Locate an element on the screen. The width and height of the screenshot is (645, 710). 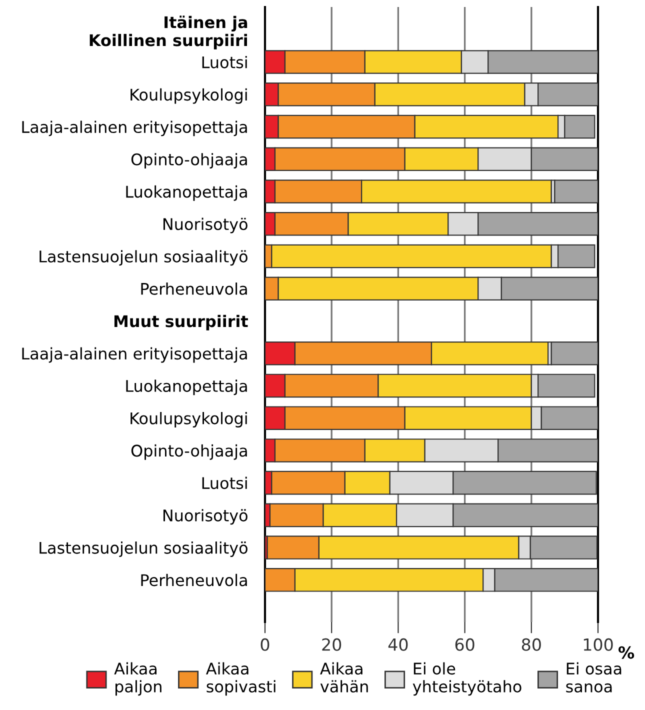
legend-label: Aikaa vähän is located at coordinates (344, 677).